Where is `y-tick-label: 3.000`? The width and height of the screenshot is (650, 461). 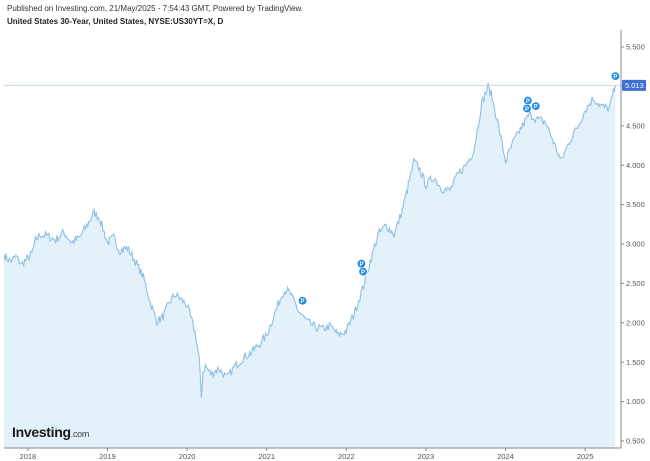
y-tick-label: 3.000 is located at coordinates (635, 244).